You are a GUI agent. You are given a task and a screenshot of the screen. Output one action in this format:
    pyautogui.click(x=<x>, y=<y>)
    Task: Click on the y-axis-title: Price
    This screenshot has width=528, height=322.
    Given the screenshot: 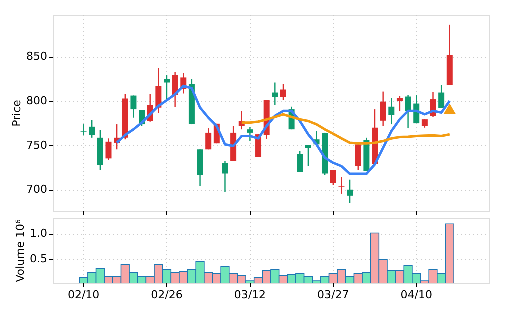 What is the action you would take?
    pyautogui.click(x=17, y=113)
    